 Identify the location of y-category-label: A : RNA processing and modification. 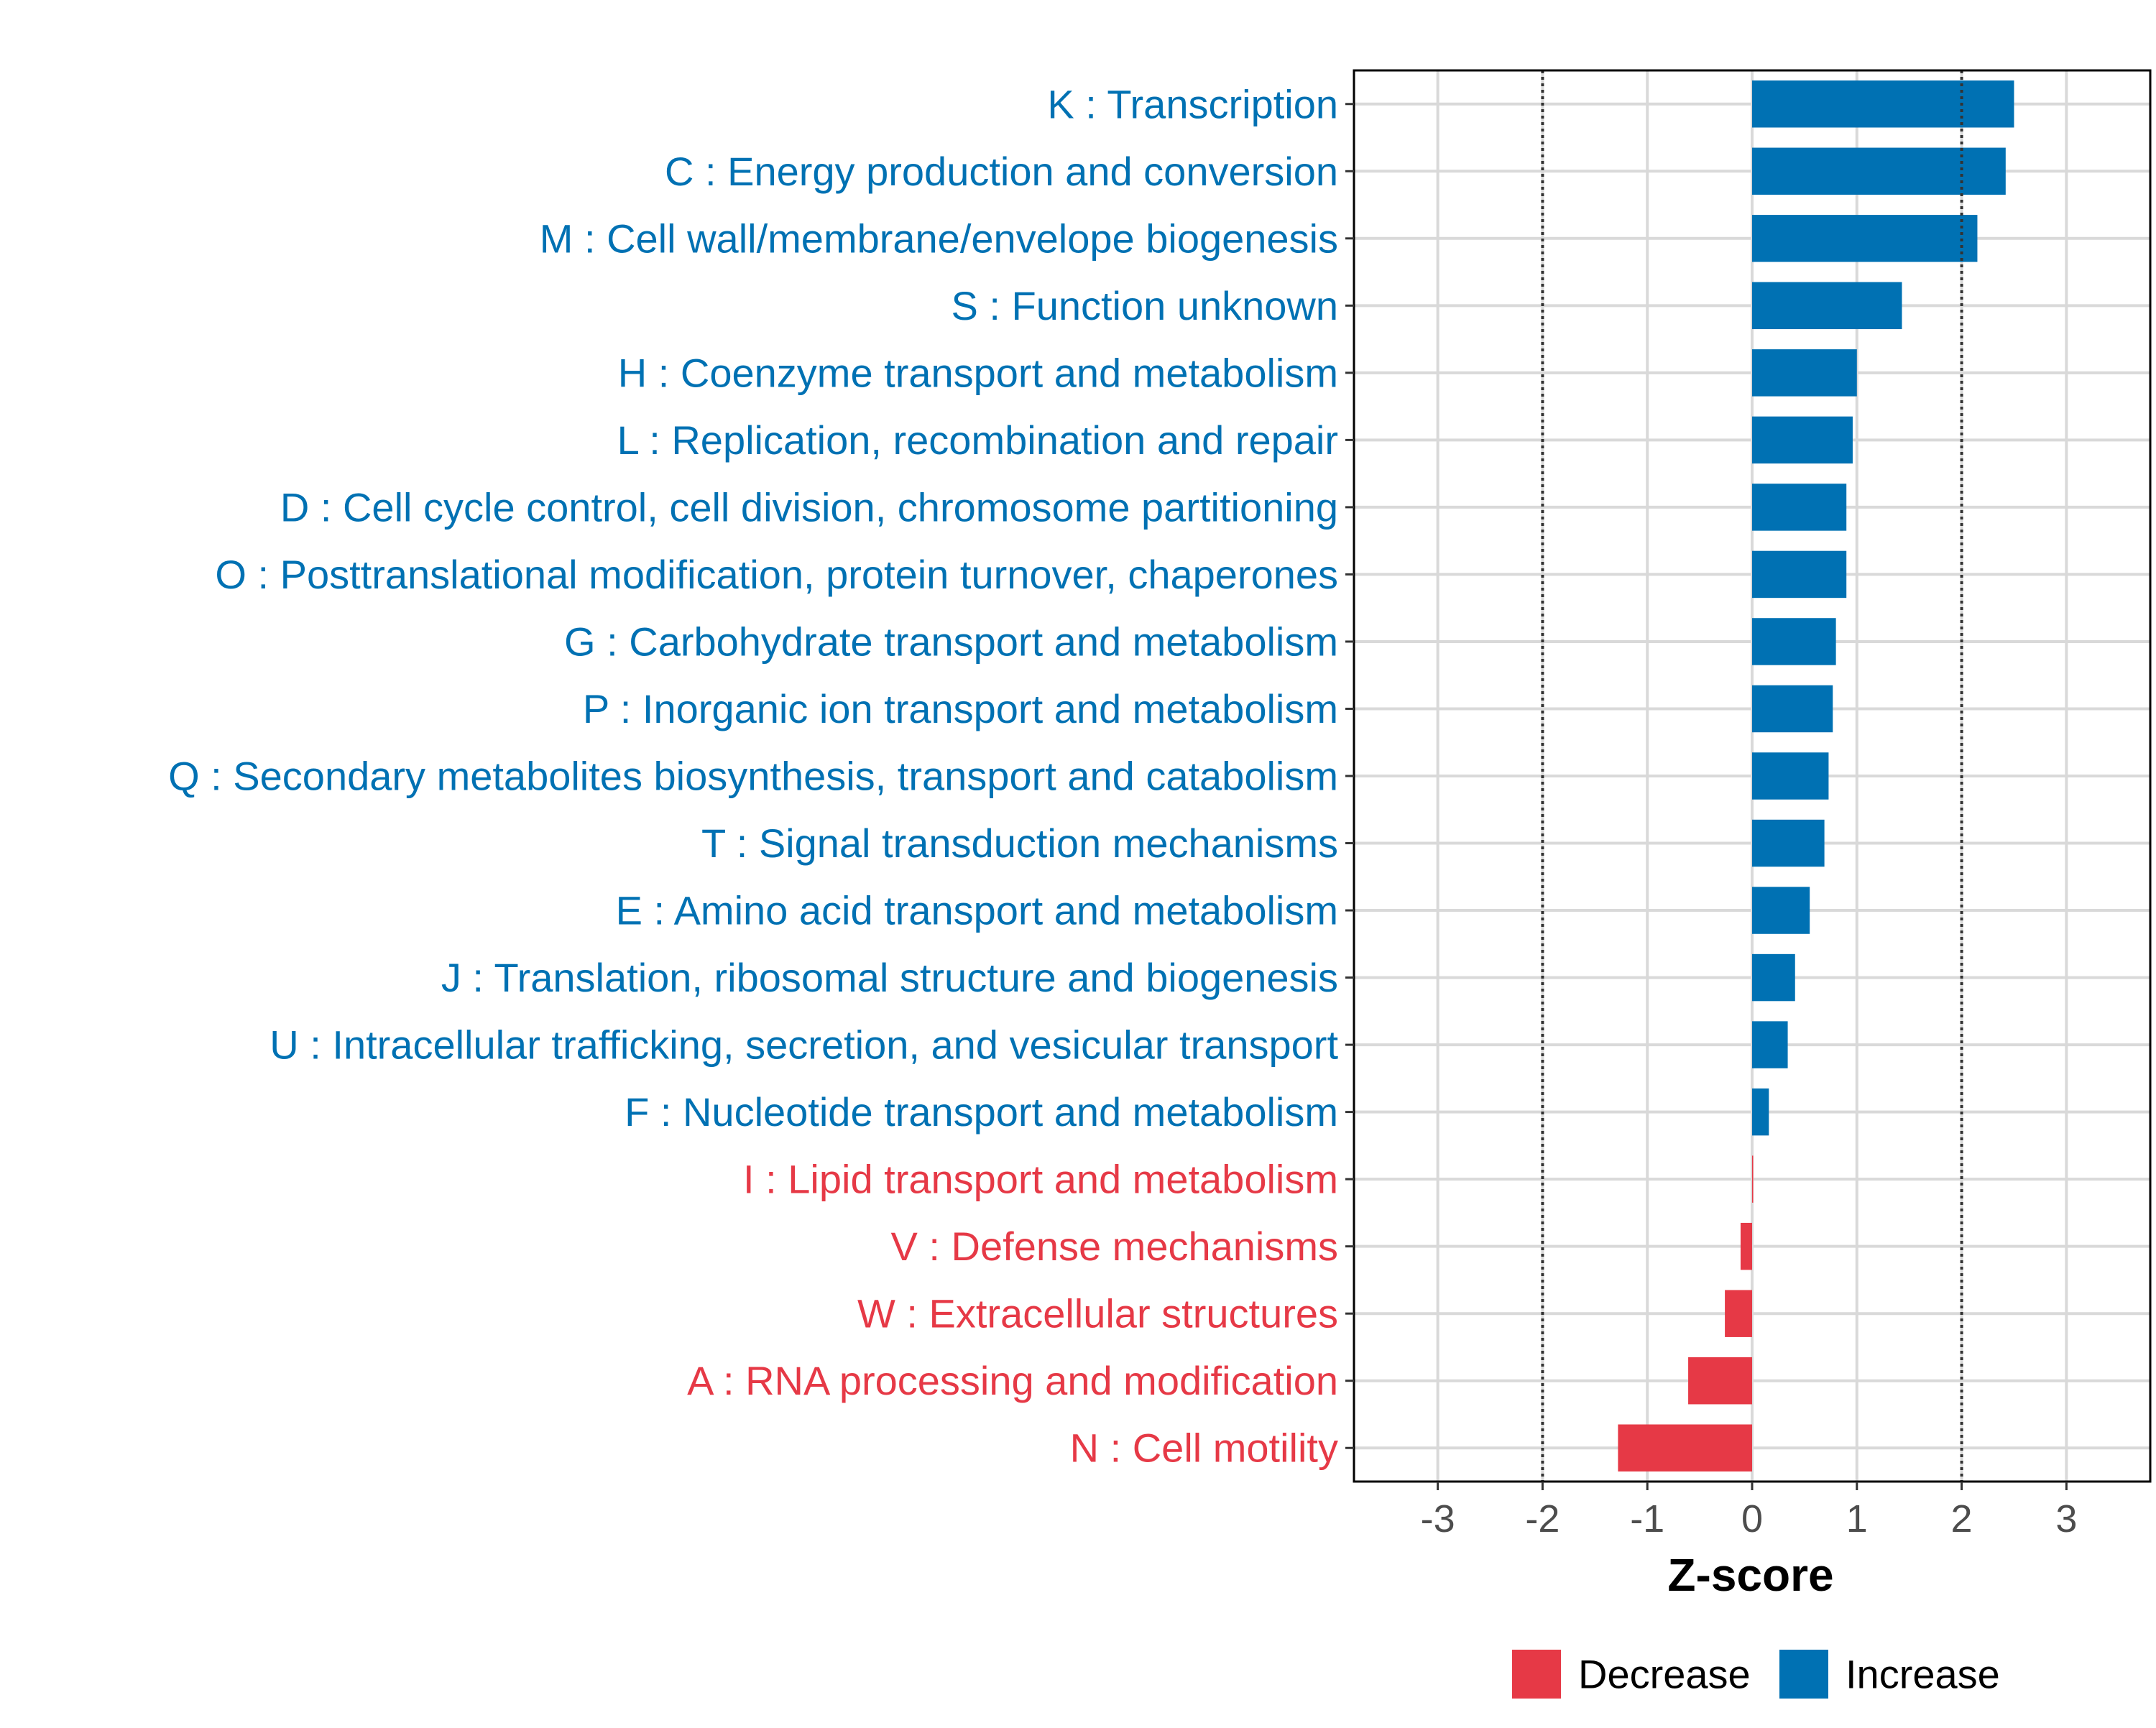
(1013, 1380).